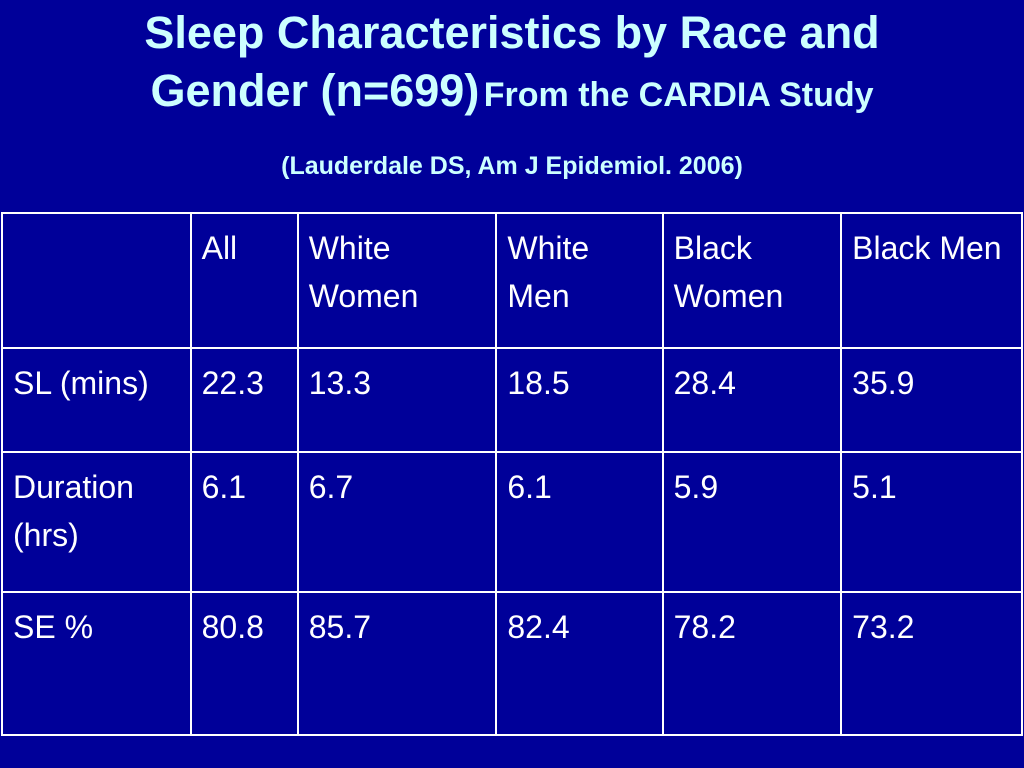 This screenshot has width=1024, height=768. What do you see at coordinates (96, 400) in the screenshot?
I see `row-label: SL (mins)` at bounding box center [96, 400].